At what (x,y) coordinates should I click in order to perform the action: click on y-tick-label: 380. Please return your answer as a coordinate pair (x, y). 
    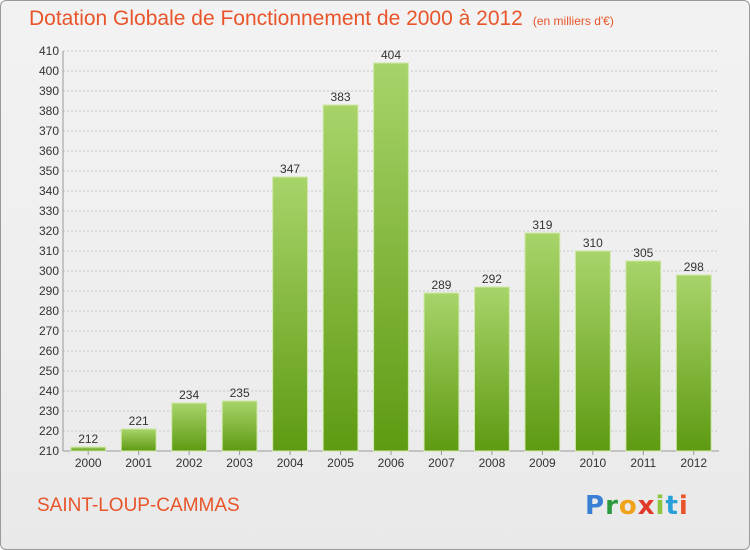
    Looking at the image, I should click on (49, 111).